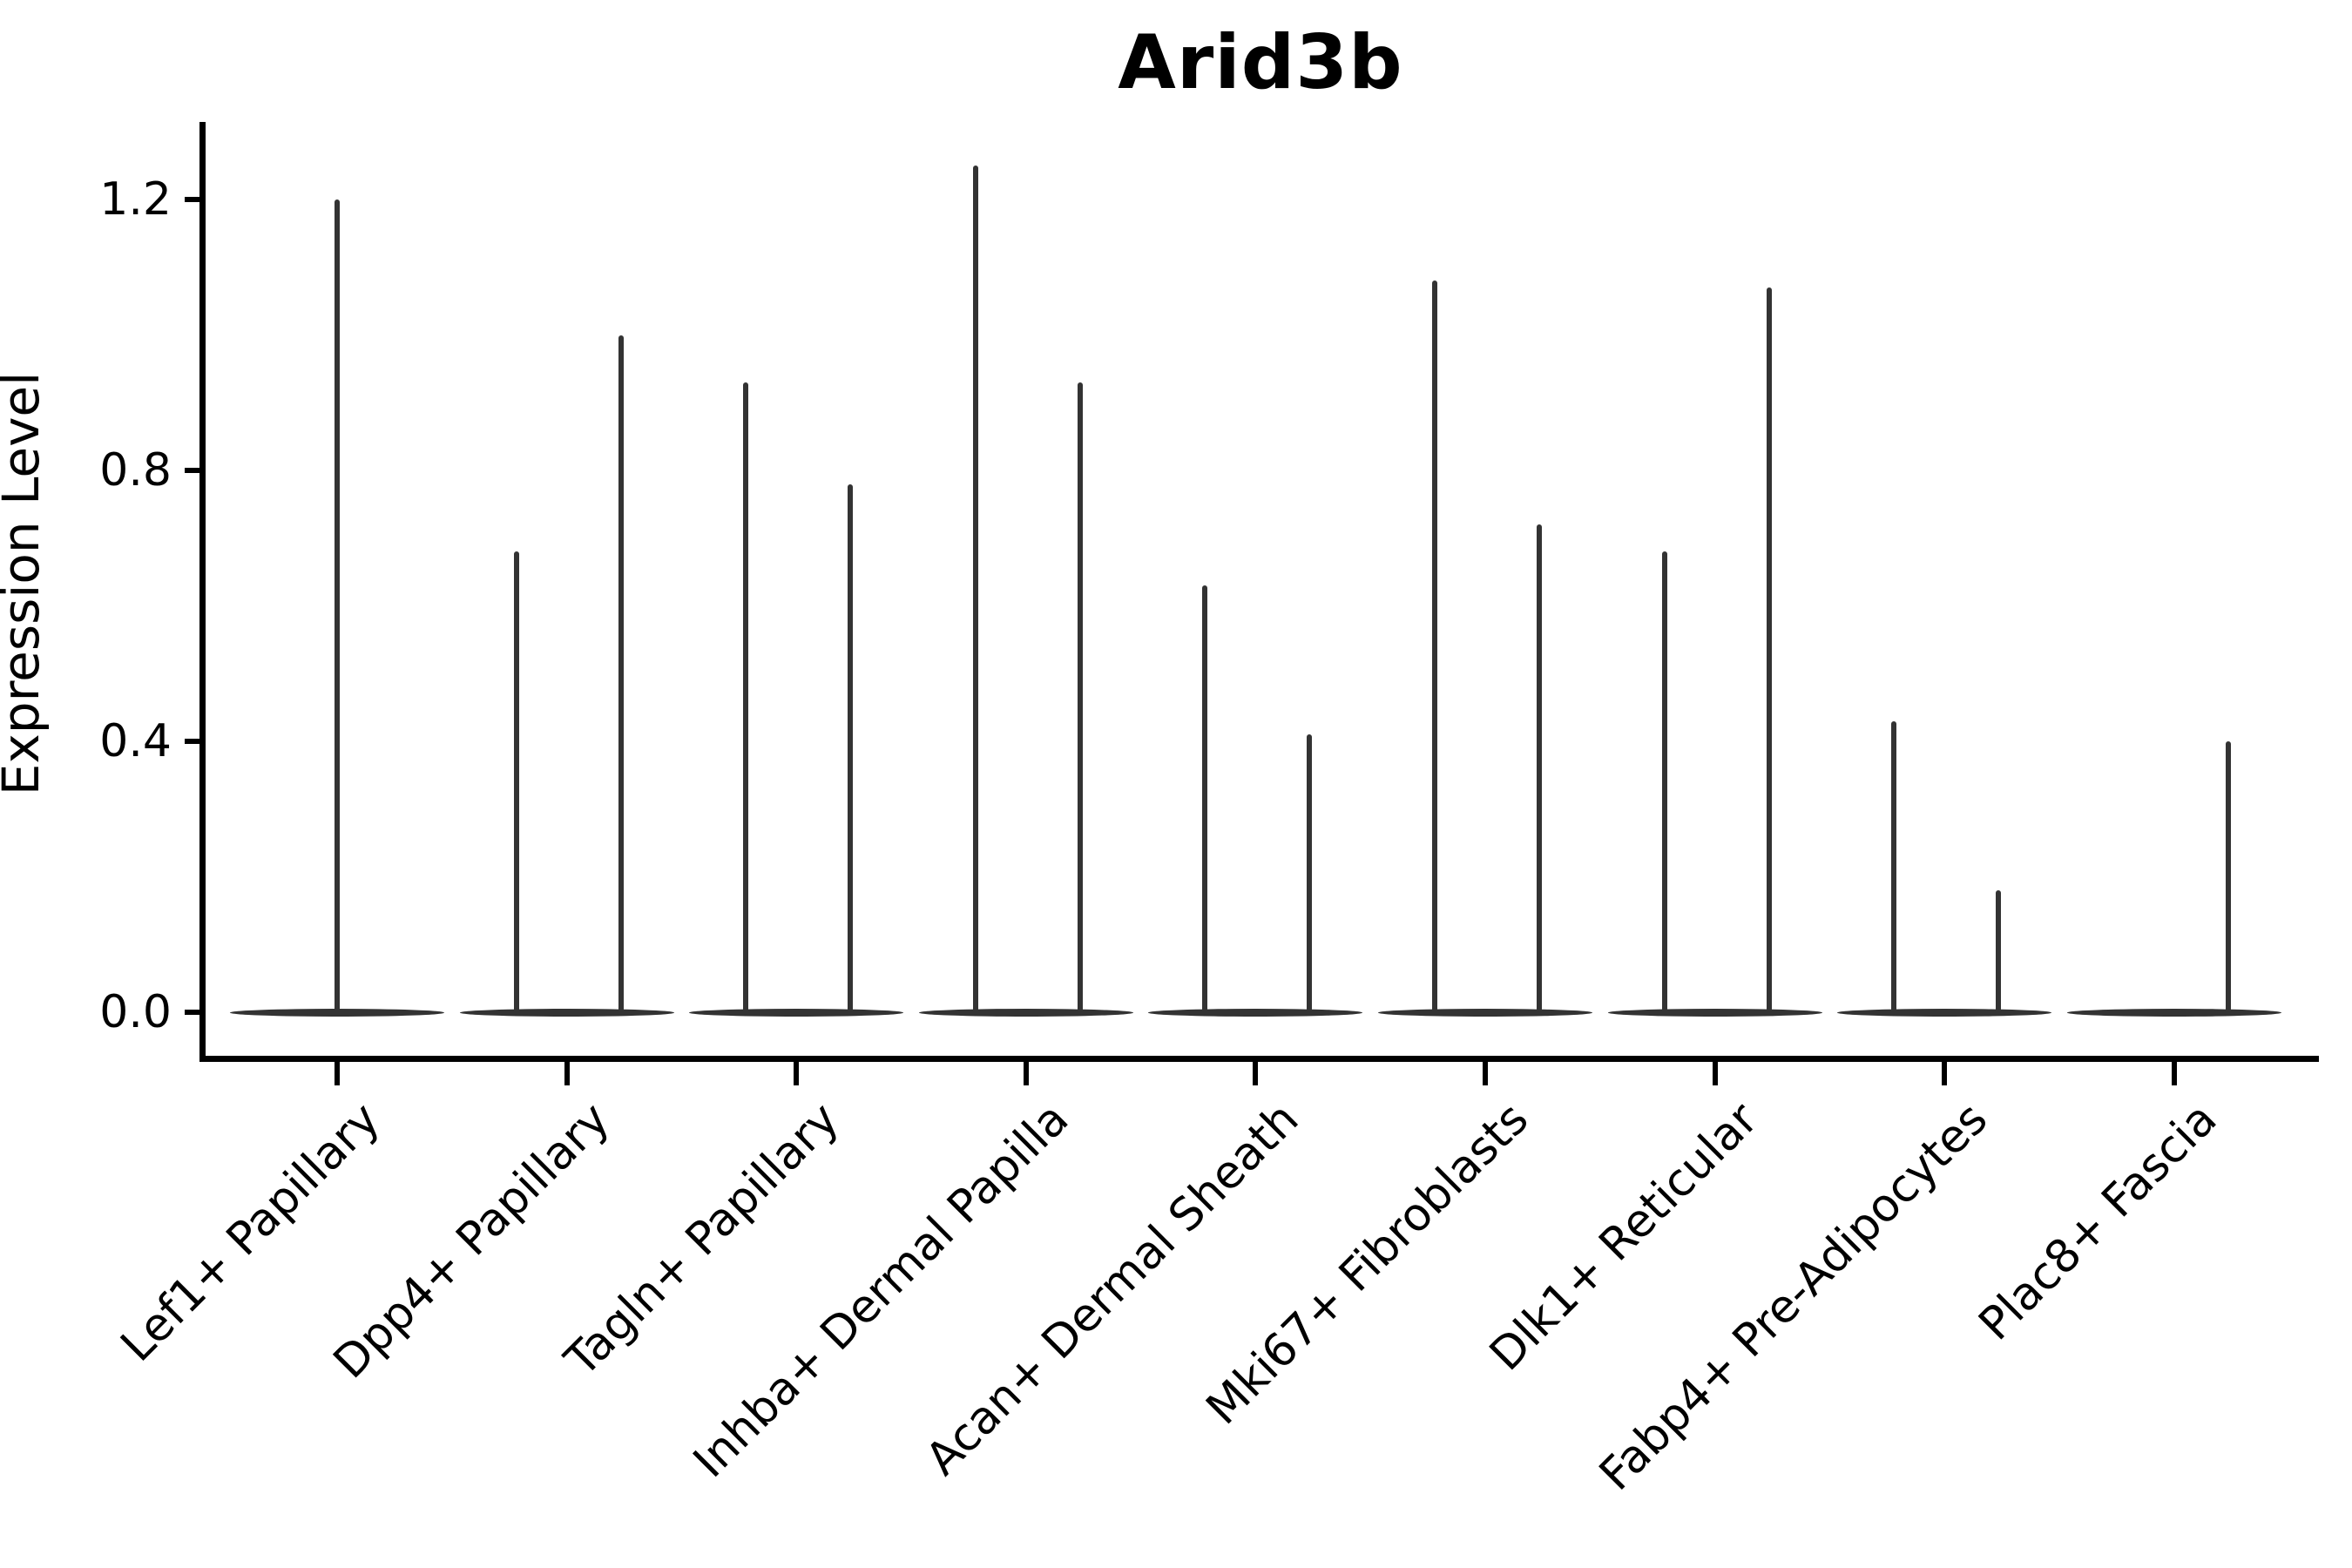  What do you see at coordinates (881, 1290) in the screenshot?
I see `x-tick-label: Inhba+ Dermal Papilla` at bounding box center [881, 1290].